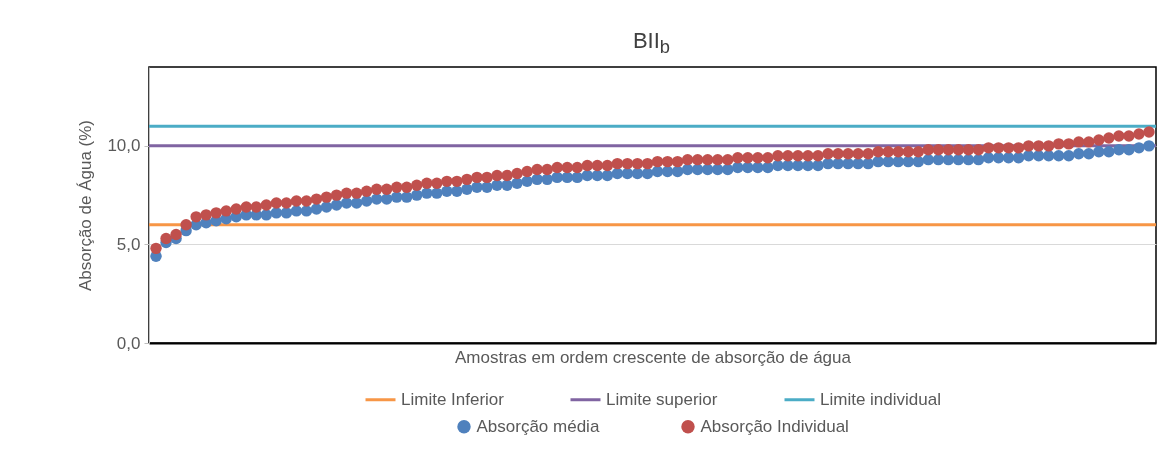  What do you see at coordinates (653, 357) in the screenshot?
I see `x-axis-title: Amostras em ordem crescente de absorção de água` at bounding box center [653, 357].